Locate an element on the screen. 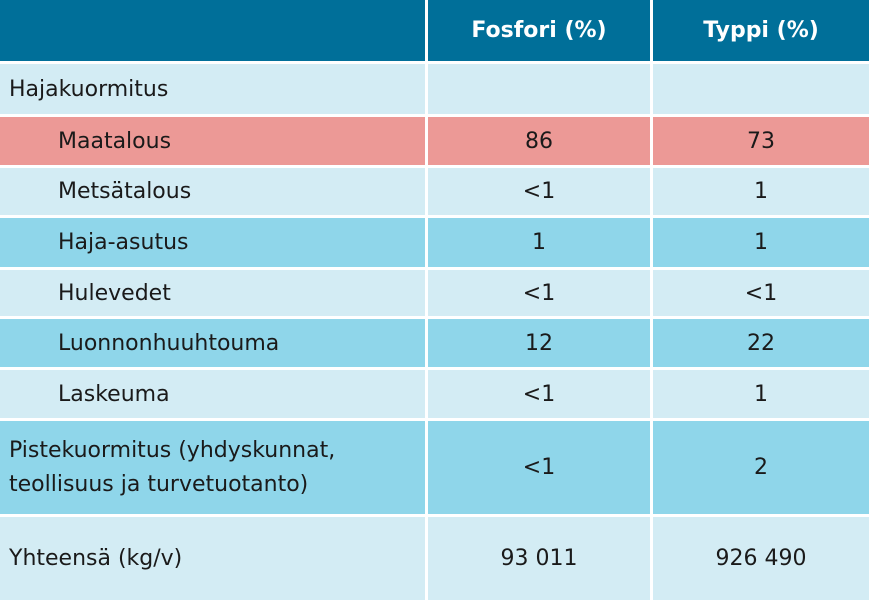 This screenshot has height=600, width=869. cell-typpi: 22 is located at coordinates (761, 344).